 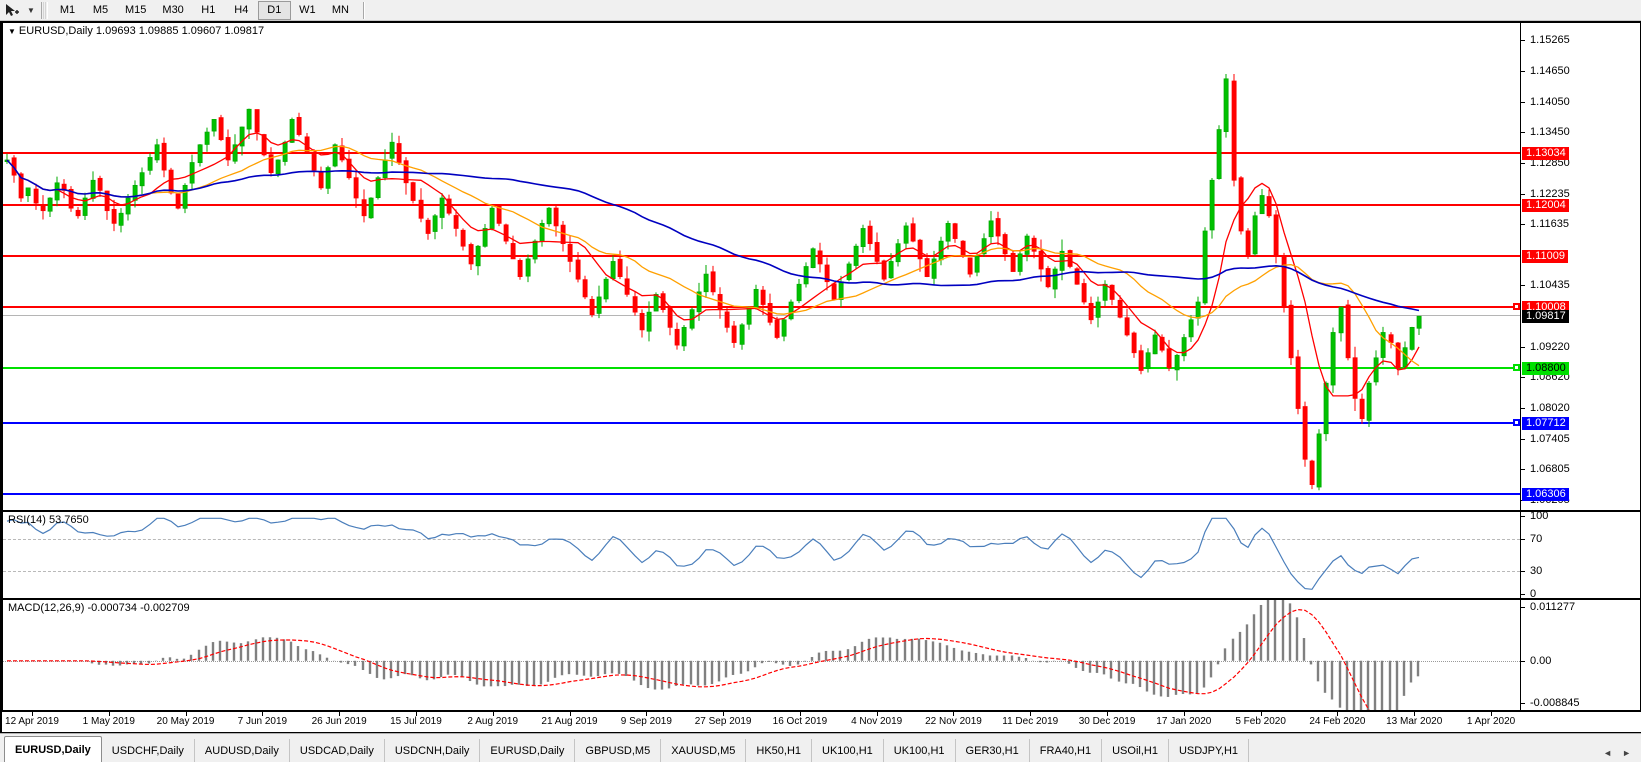 I want to click on chart-tab-7: XAUUSD,M5, so click(x=704, y=750).